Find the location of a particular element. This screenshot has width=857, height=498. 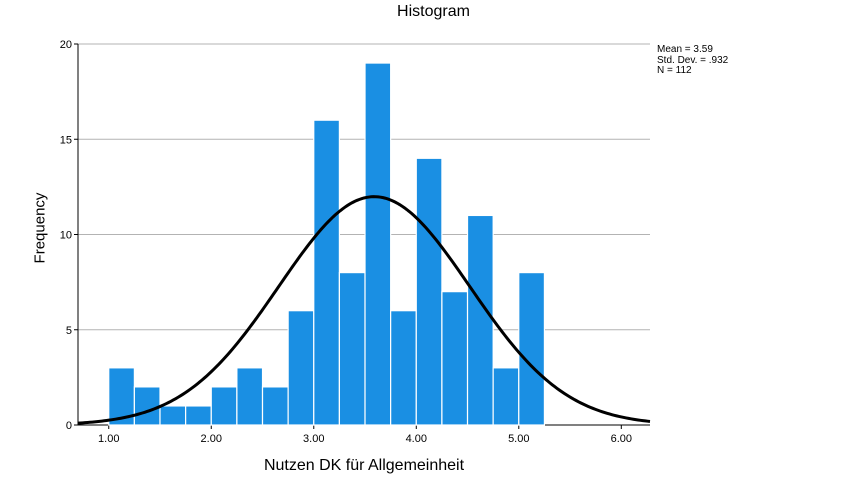

y-tick-label: 20 is located at coordinates (66, 45).